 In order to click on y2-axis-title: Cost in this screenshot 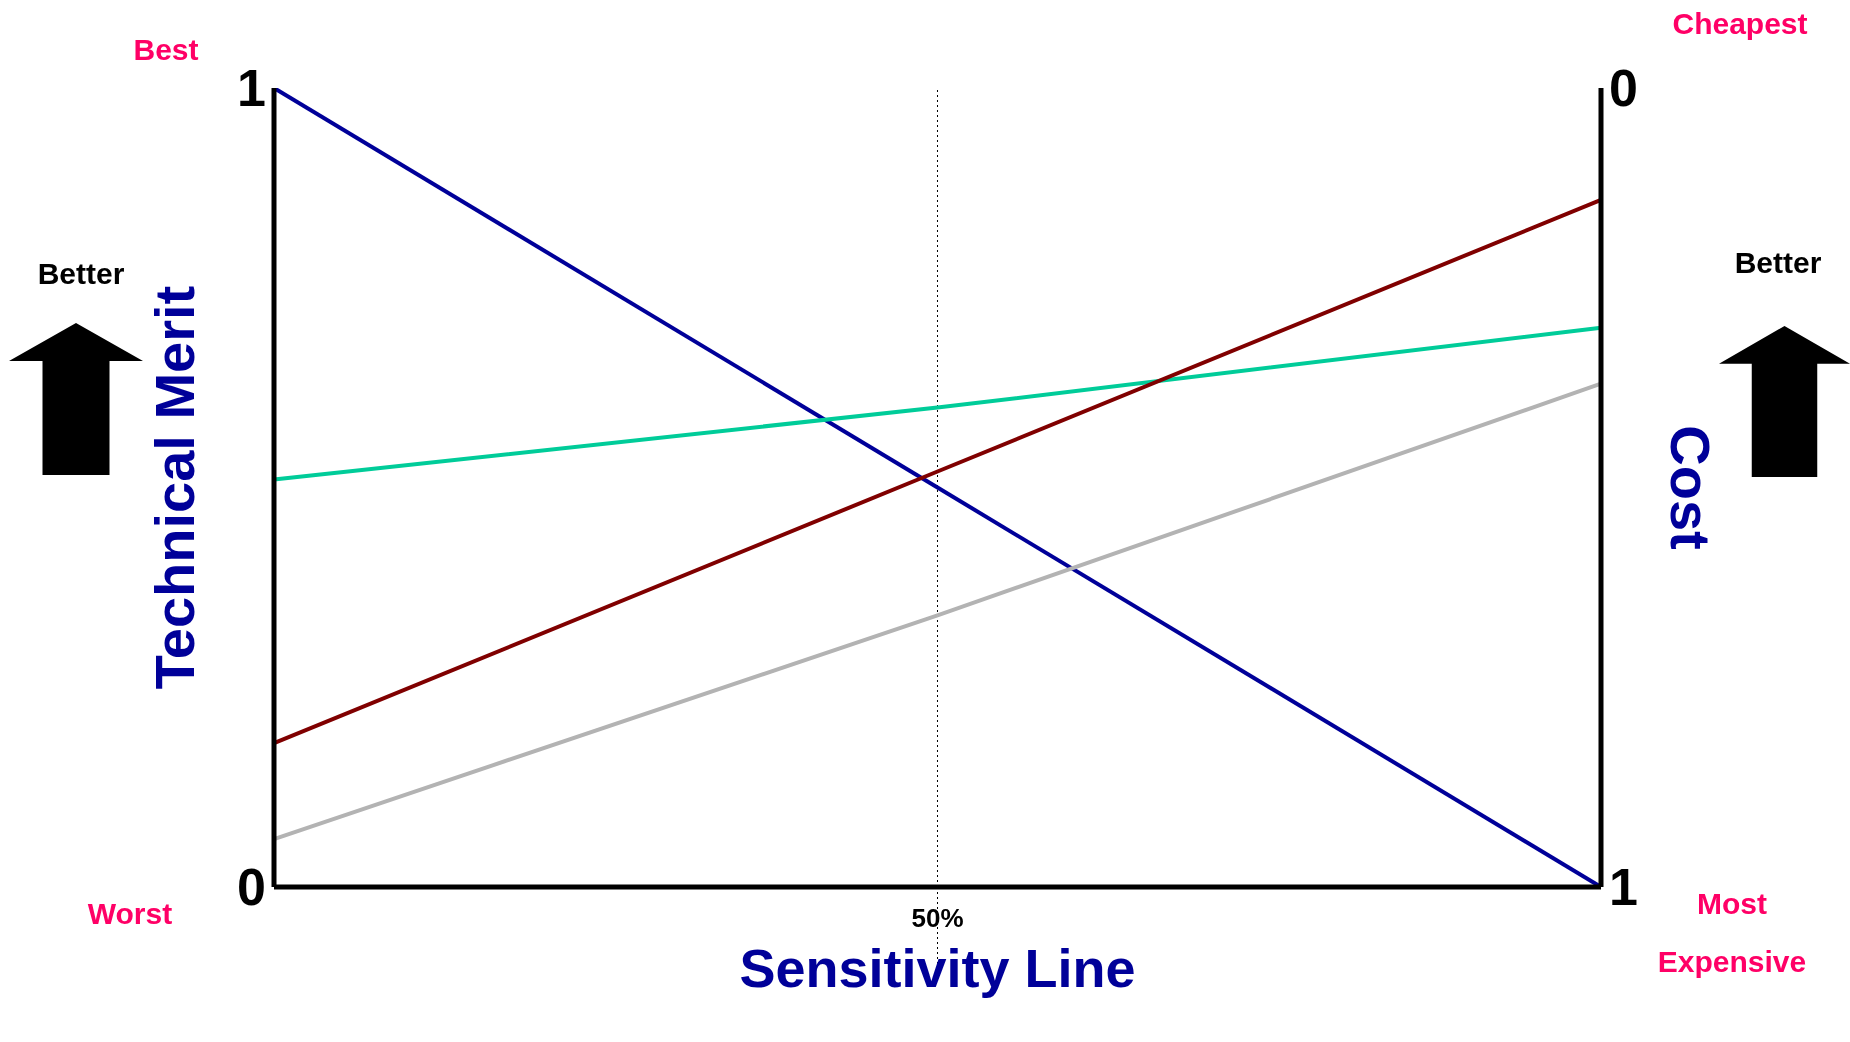, I will do `click(1691, 487)`.